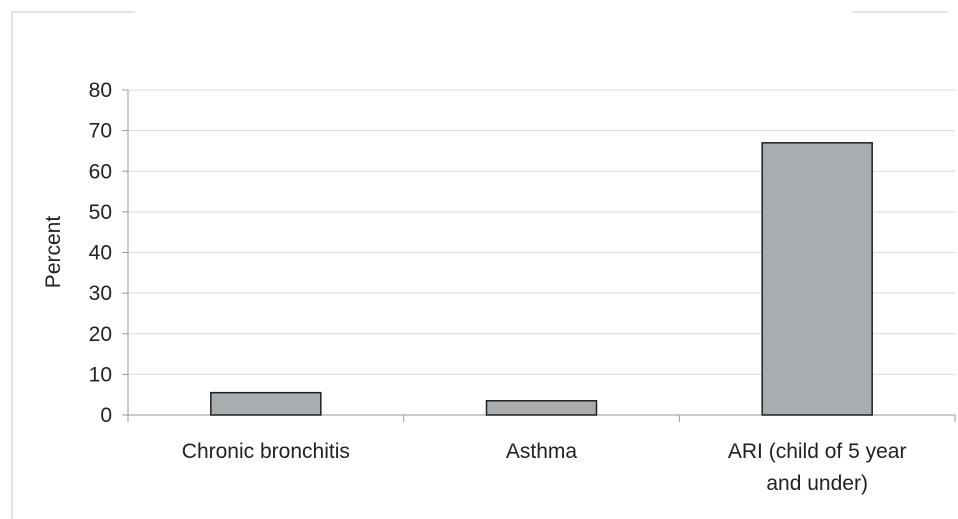 Image resolution: width=958 pixels, height=519 pixels. Describe the element at coordinates (542, 451) in the screenshot. I see `category-label: Asthma` at that location.